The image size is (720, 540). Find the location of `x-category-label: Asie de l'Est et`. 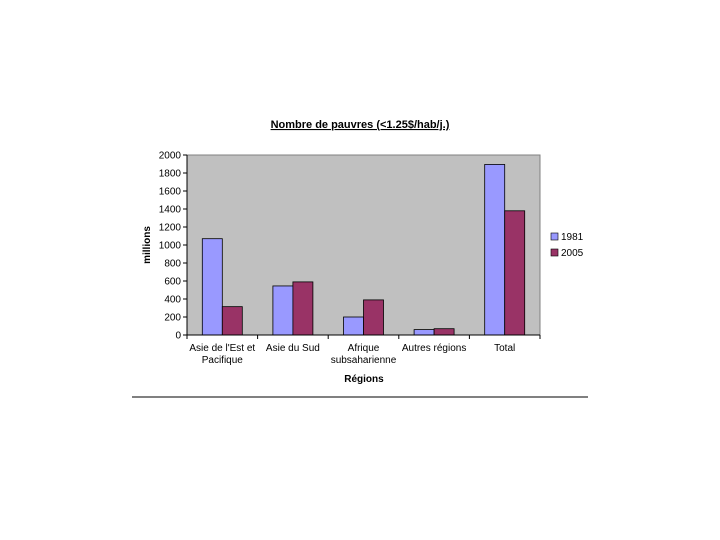

x-category-label: Asie de l'Est et is located at coordinates (222, 348).